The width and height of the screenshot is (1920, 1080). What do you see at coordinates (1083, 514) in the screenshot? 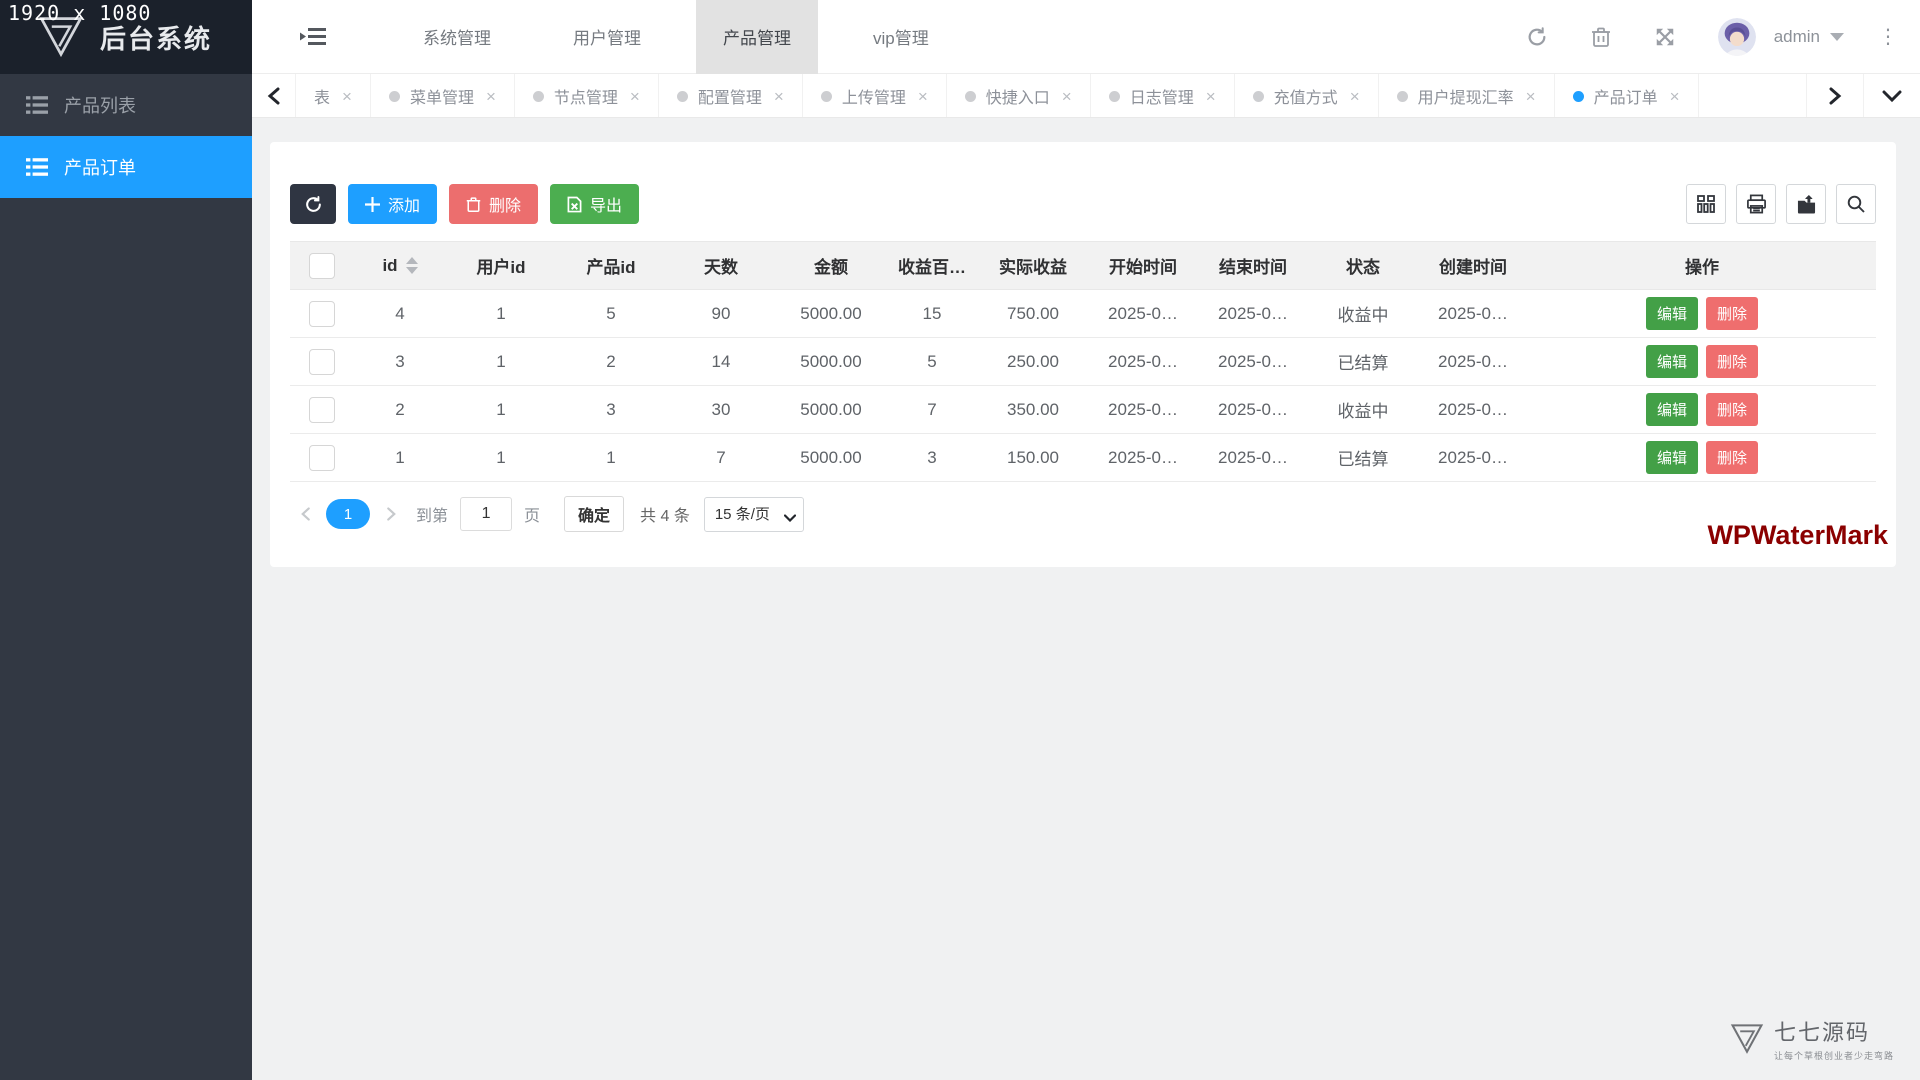
I see `pagination: 1 到第 页 确定 共 4 条 15 条/页` at bounding box center [1083, 514].